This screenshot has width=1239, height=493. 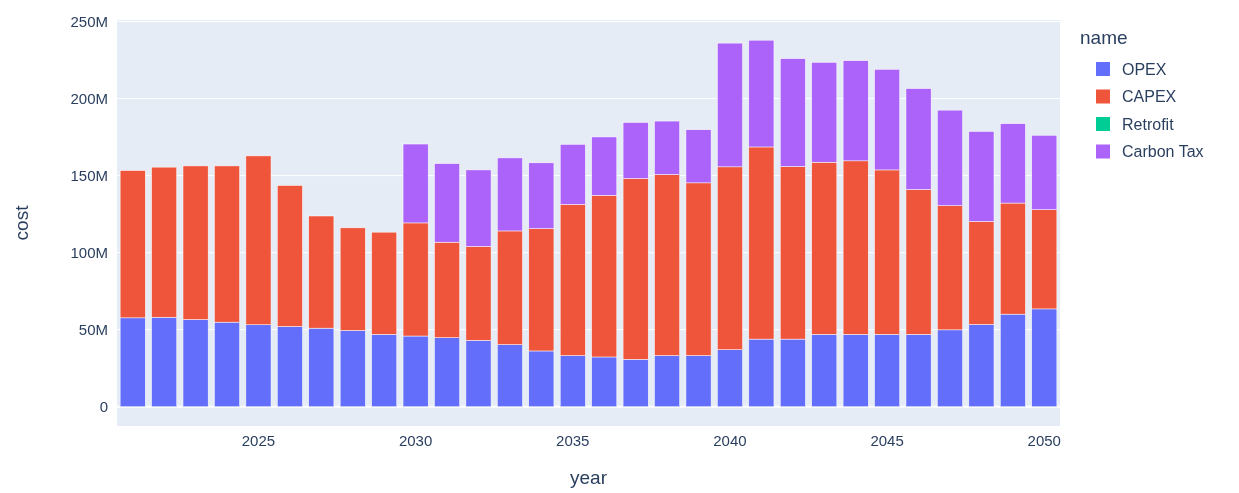 I want to click on y-tick-label: 250M, so click(x=89, y=21).